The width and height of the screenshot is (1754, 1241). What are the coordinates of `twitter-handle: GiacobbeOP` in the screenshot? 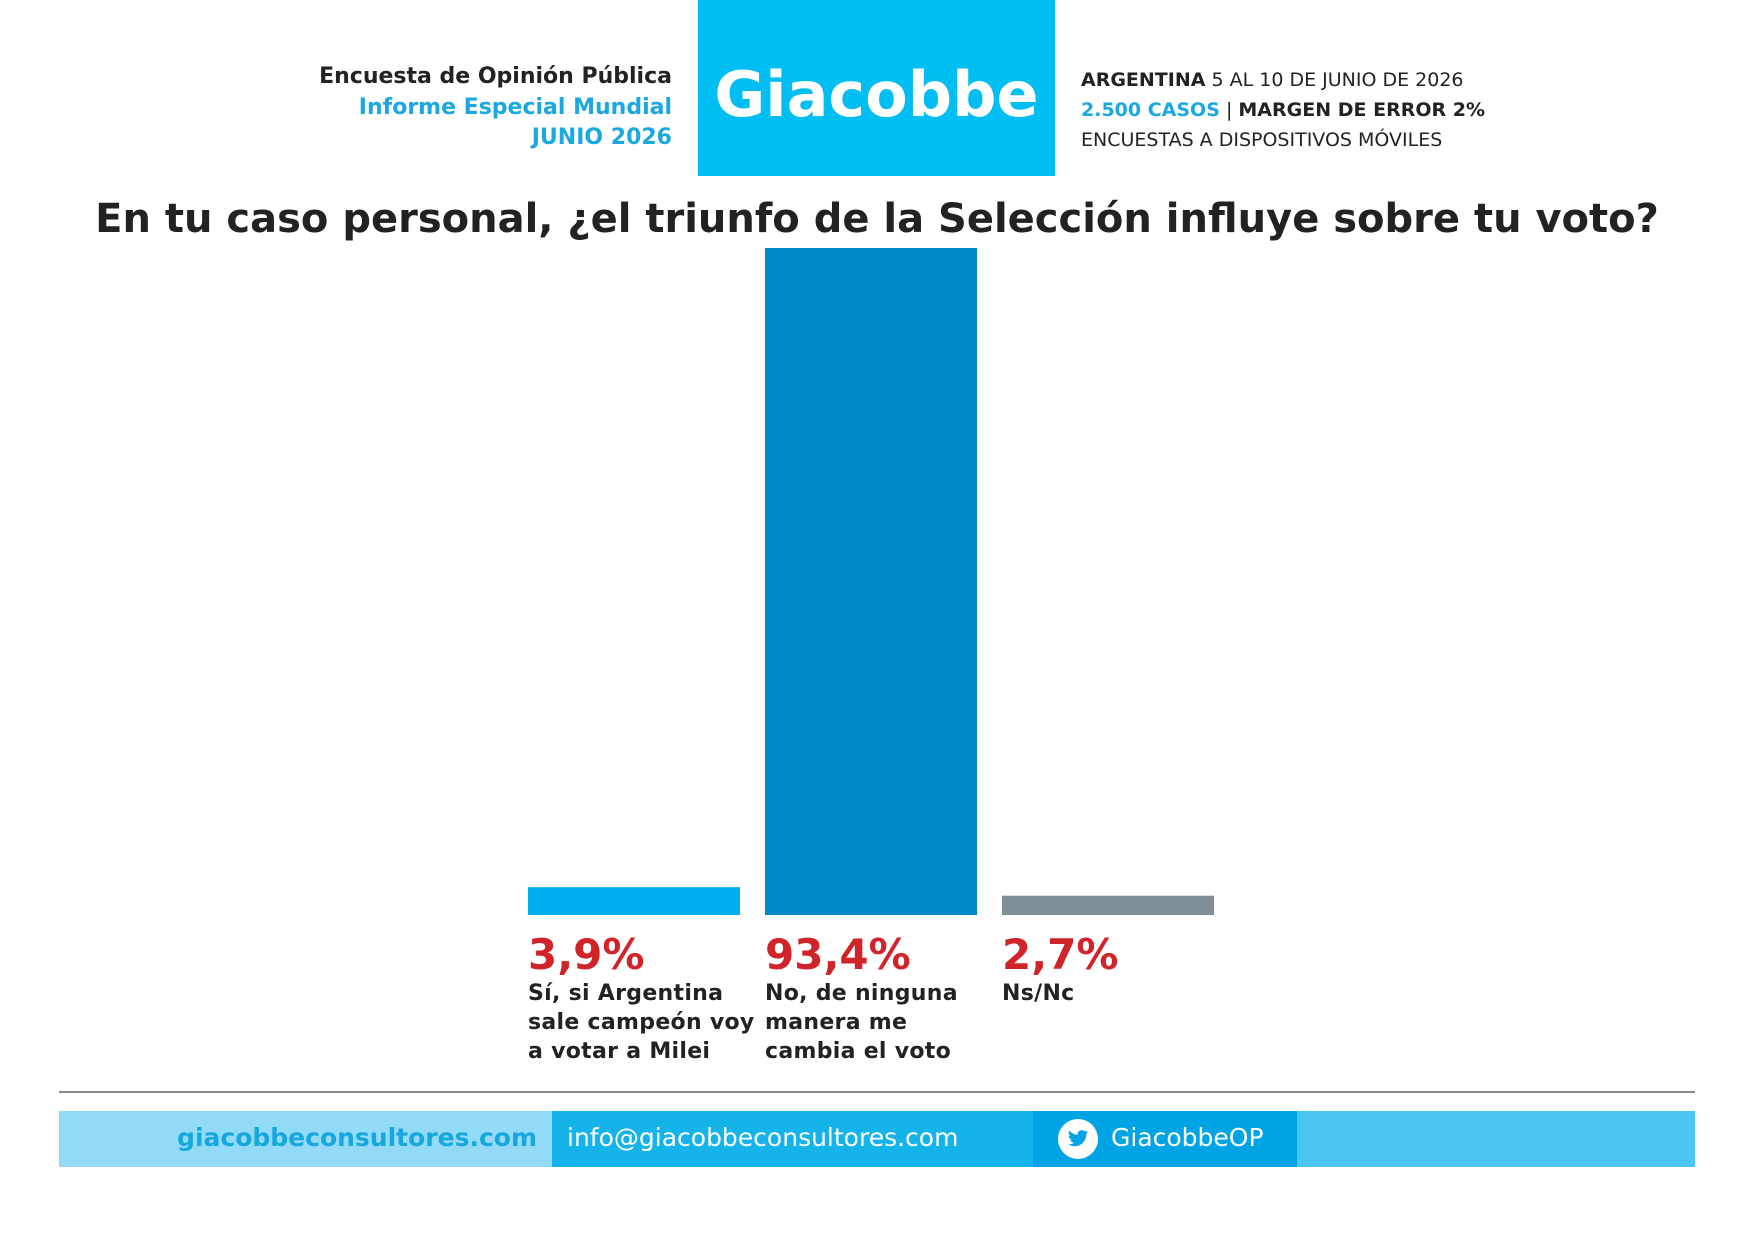 It's located at (1187, 1137).